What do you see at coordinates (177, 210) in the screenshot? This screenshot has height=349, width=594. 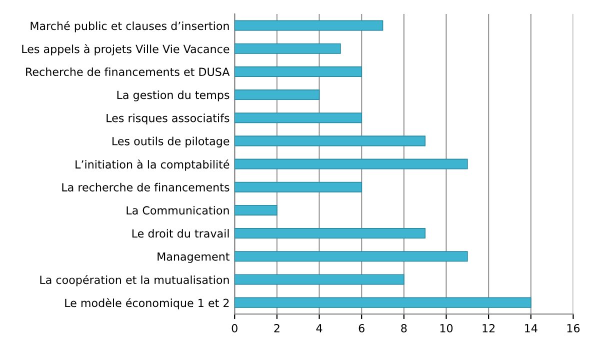 I see `y-tick-label: La Communication` at bounding box center [177, 210].